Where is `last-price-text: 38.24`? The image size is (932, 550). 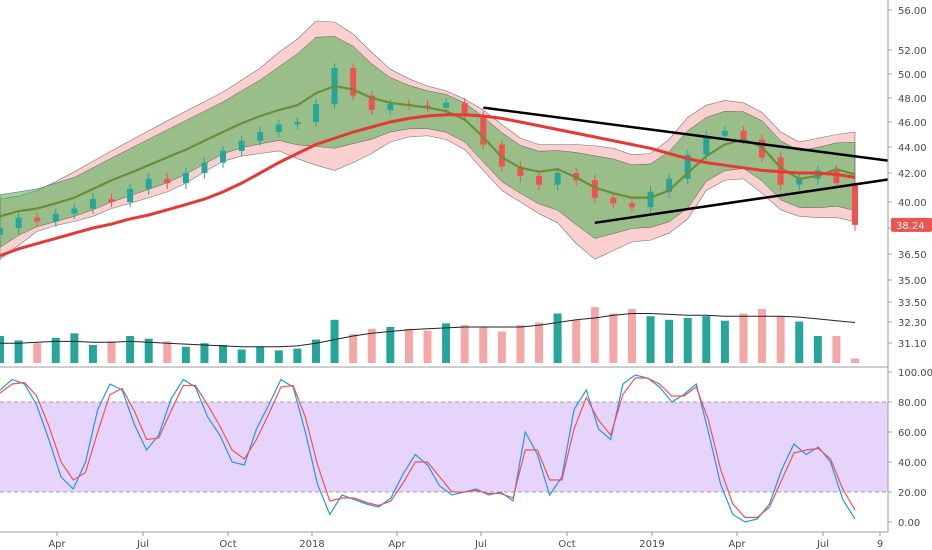
last-price-text: 38.24 is located at coordinates (910, 226).